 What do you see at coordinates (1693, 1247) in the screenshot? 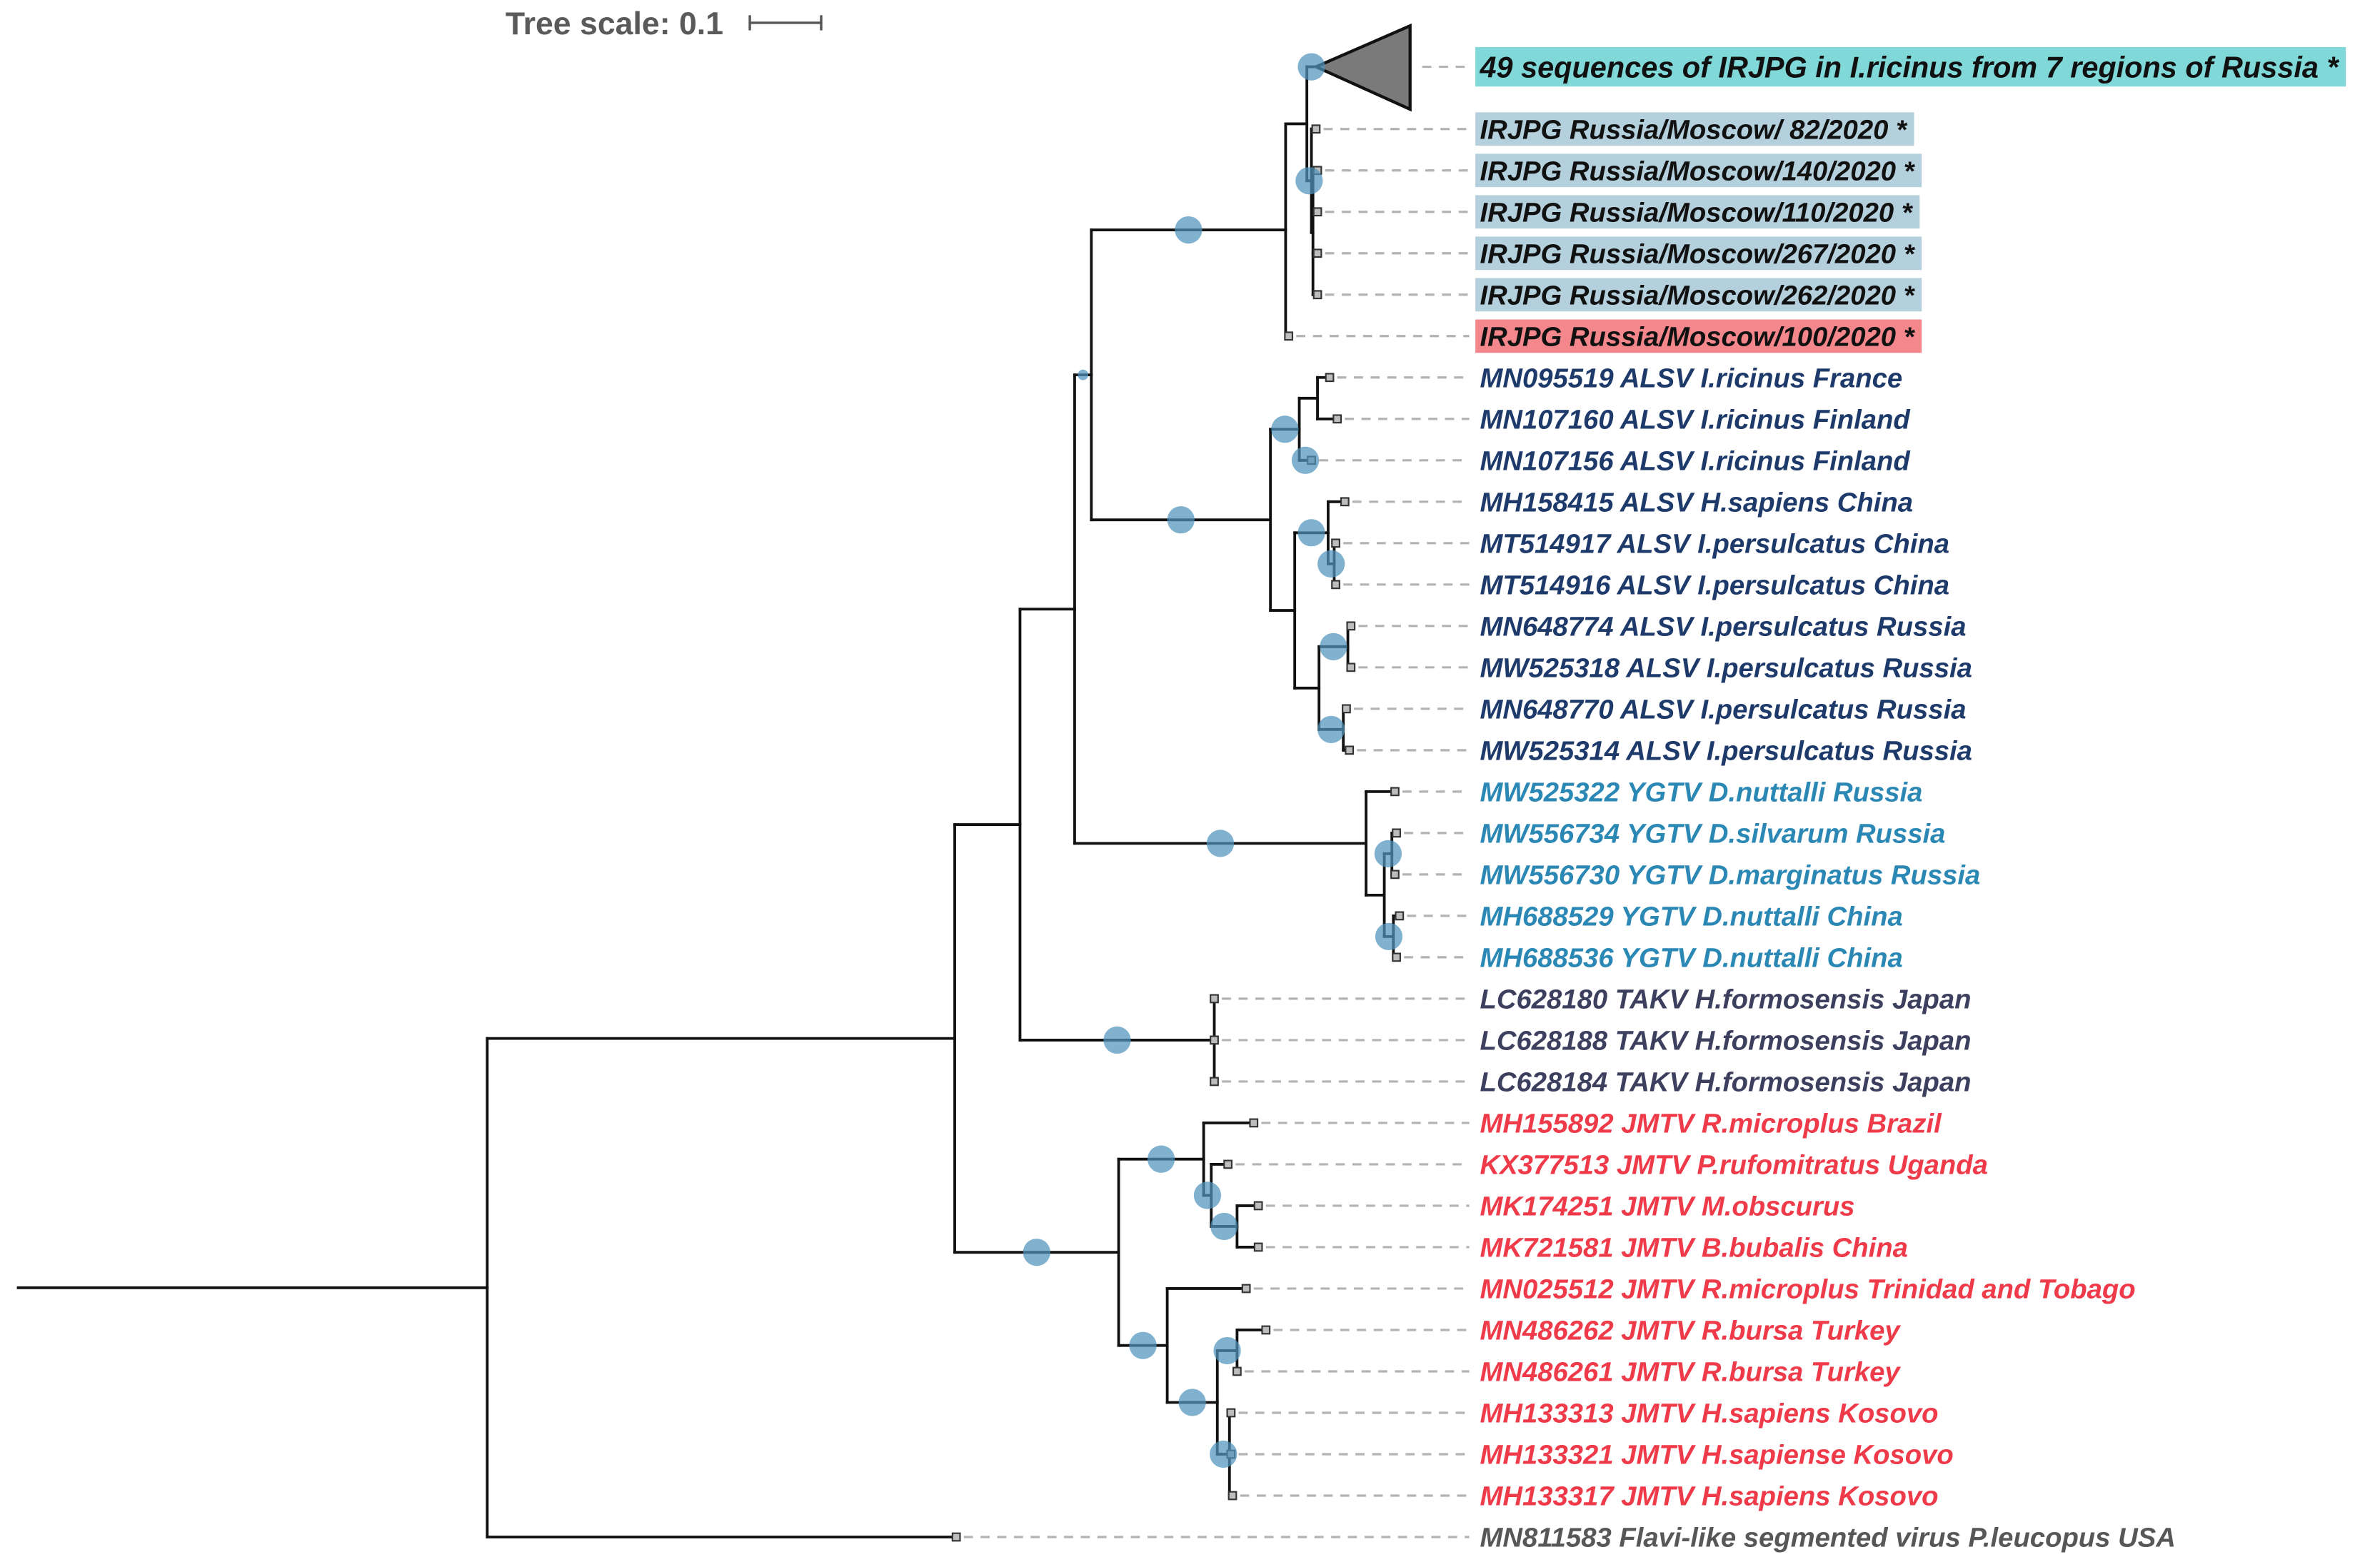
I see `leaf-label: MK721581 JMTV B.bubalis China` at bounding box center [1693, 1247].